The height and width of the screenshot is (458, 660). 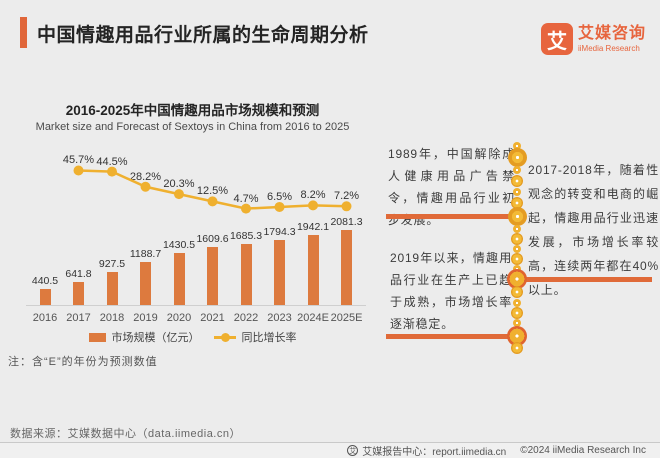 What do you see at coordinates (203, 35) in the screenshot?
I see `page-title: 中国情趣用品行业所属的生命周期分析` at bounding box center [203, 35].